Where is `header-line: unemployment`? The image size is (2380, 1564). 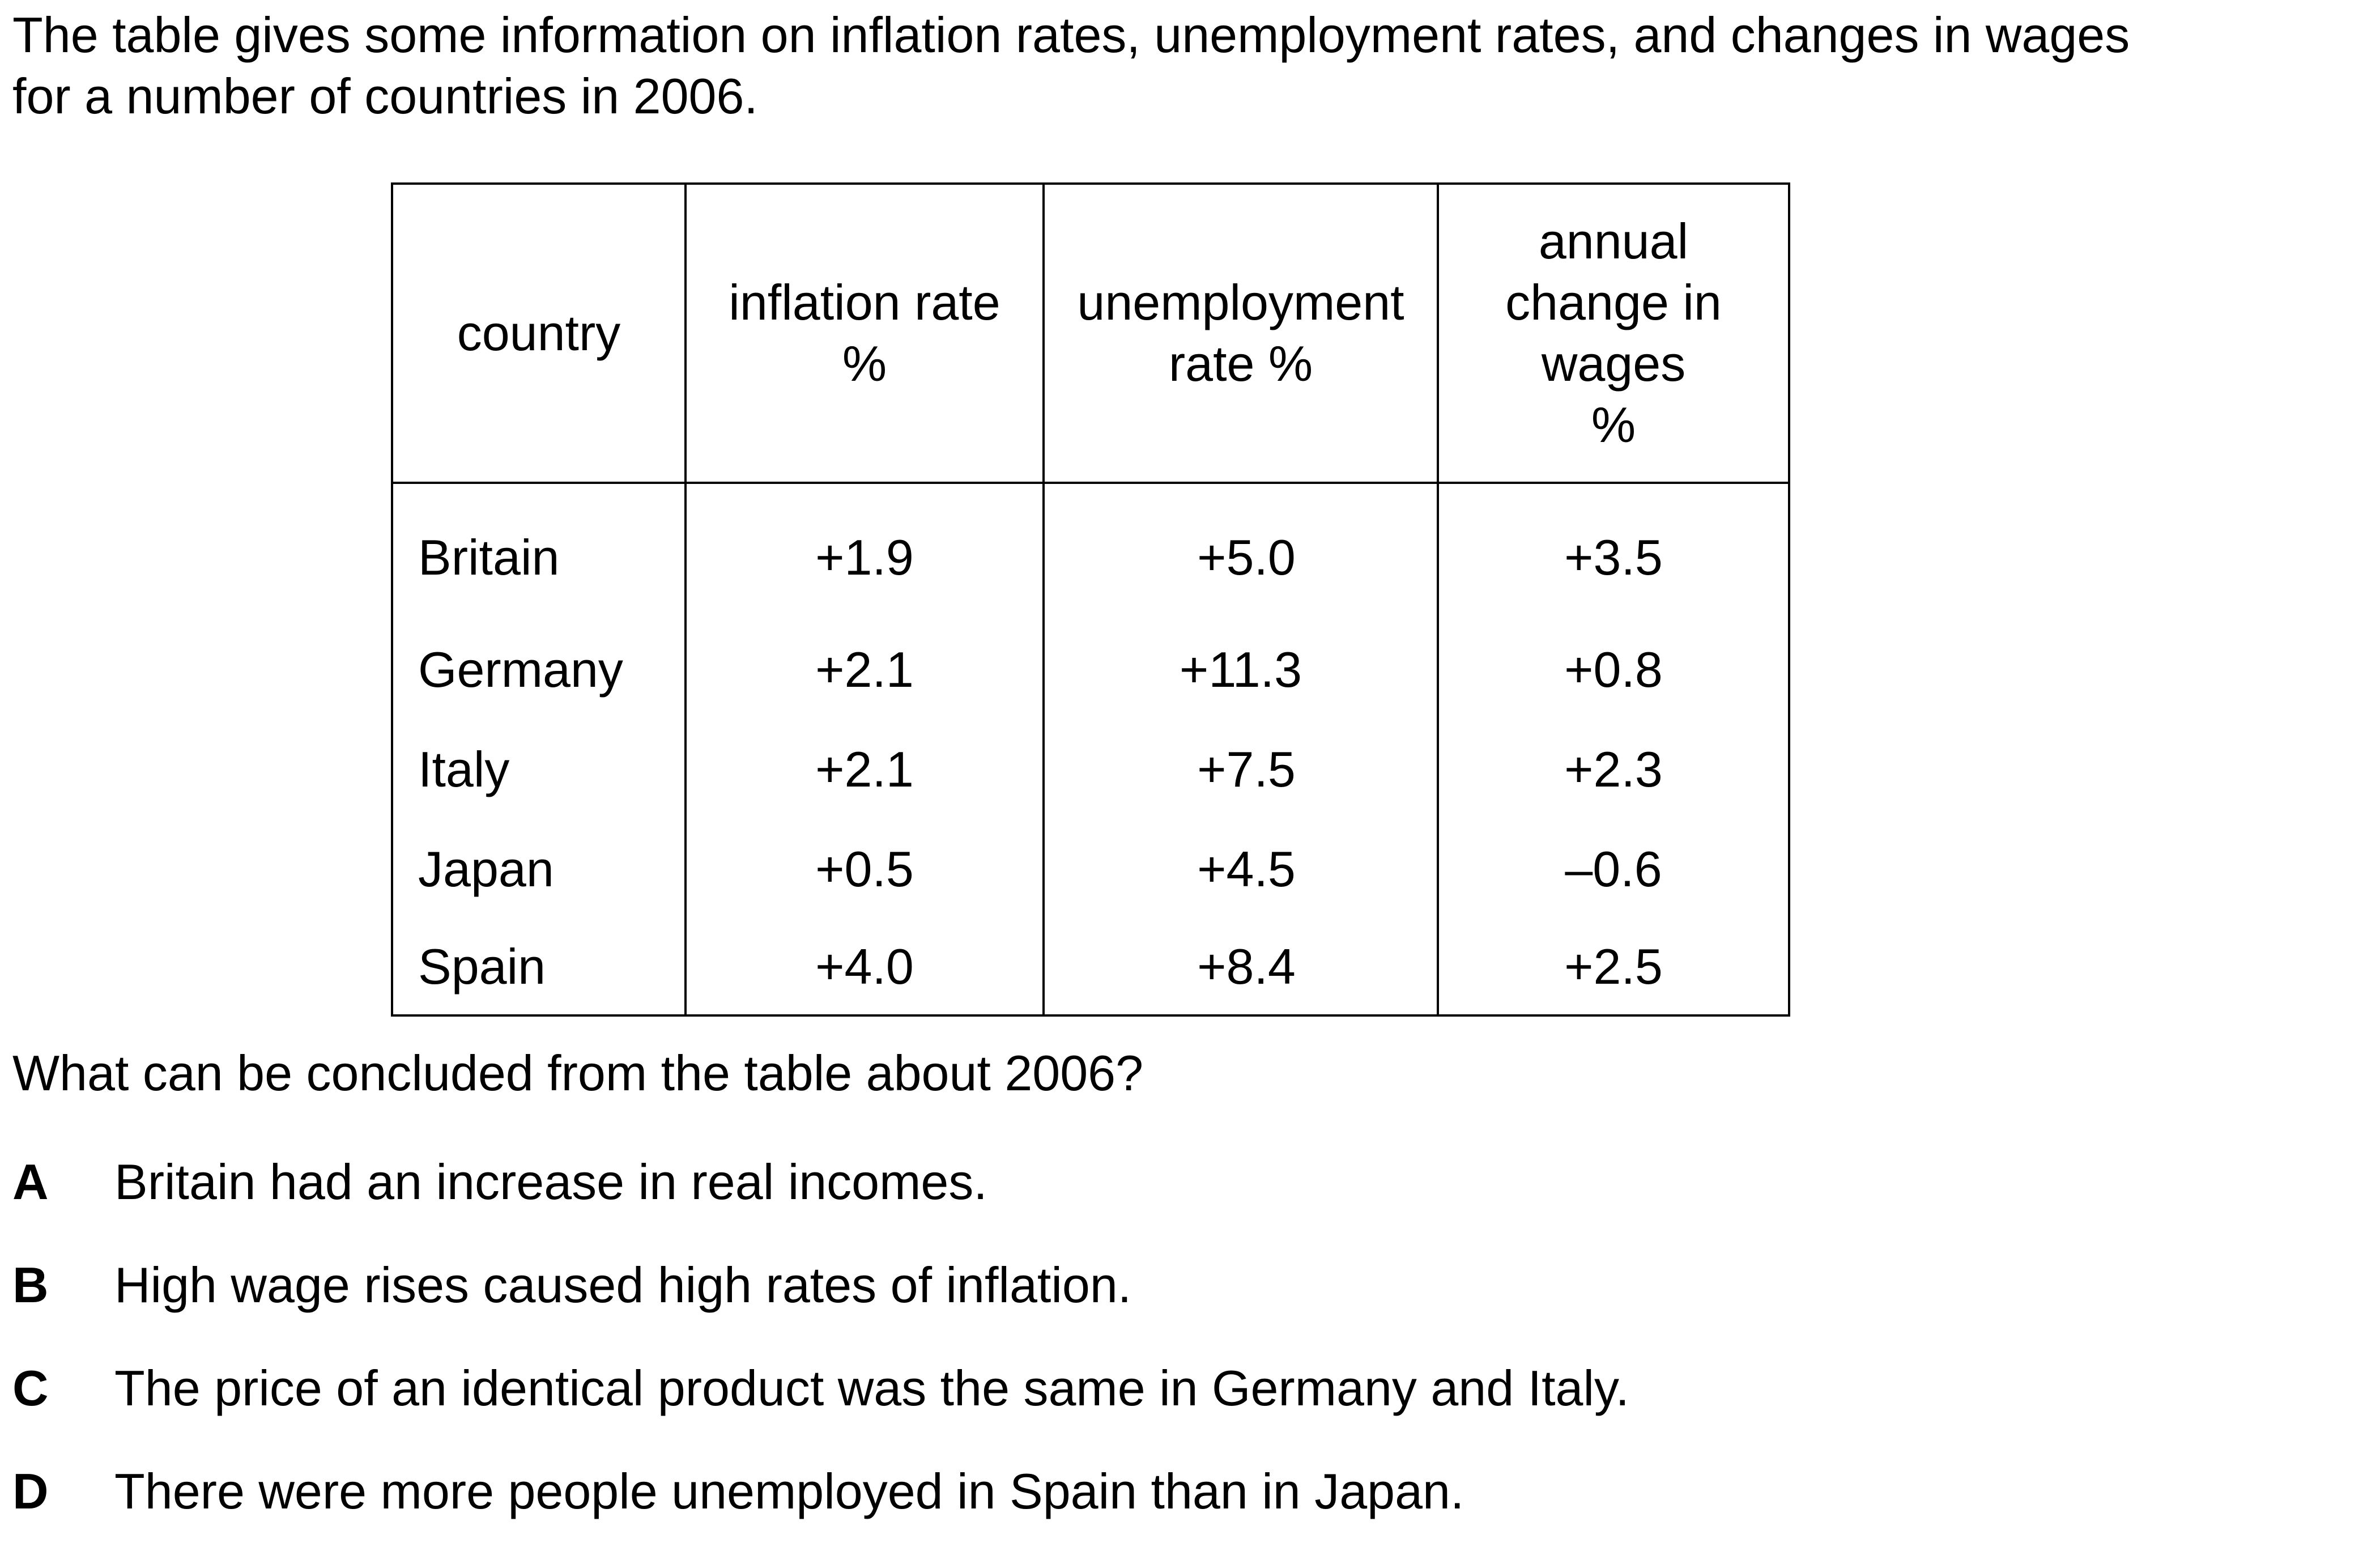 header-line: unemployment is located at coordinates (1240, 302).